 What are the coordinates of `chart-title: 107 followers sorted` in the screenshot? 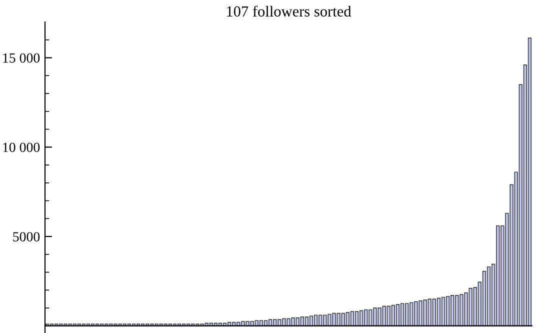 It's located at (289, 11).